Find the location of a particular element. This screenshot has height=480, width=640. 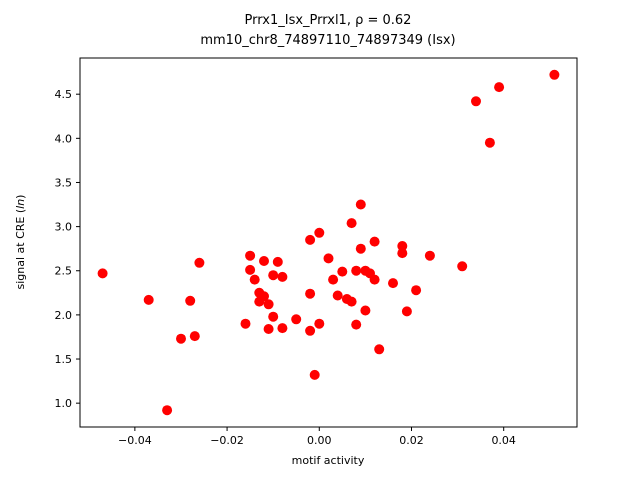

x-axis-label: motif activity is located at coordinates (328, 460).